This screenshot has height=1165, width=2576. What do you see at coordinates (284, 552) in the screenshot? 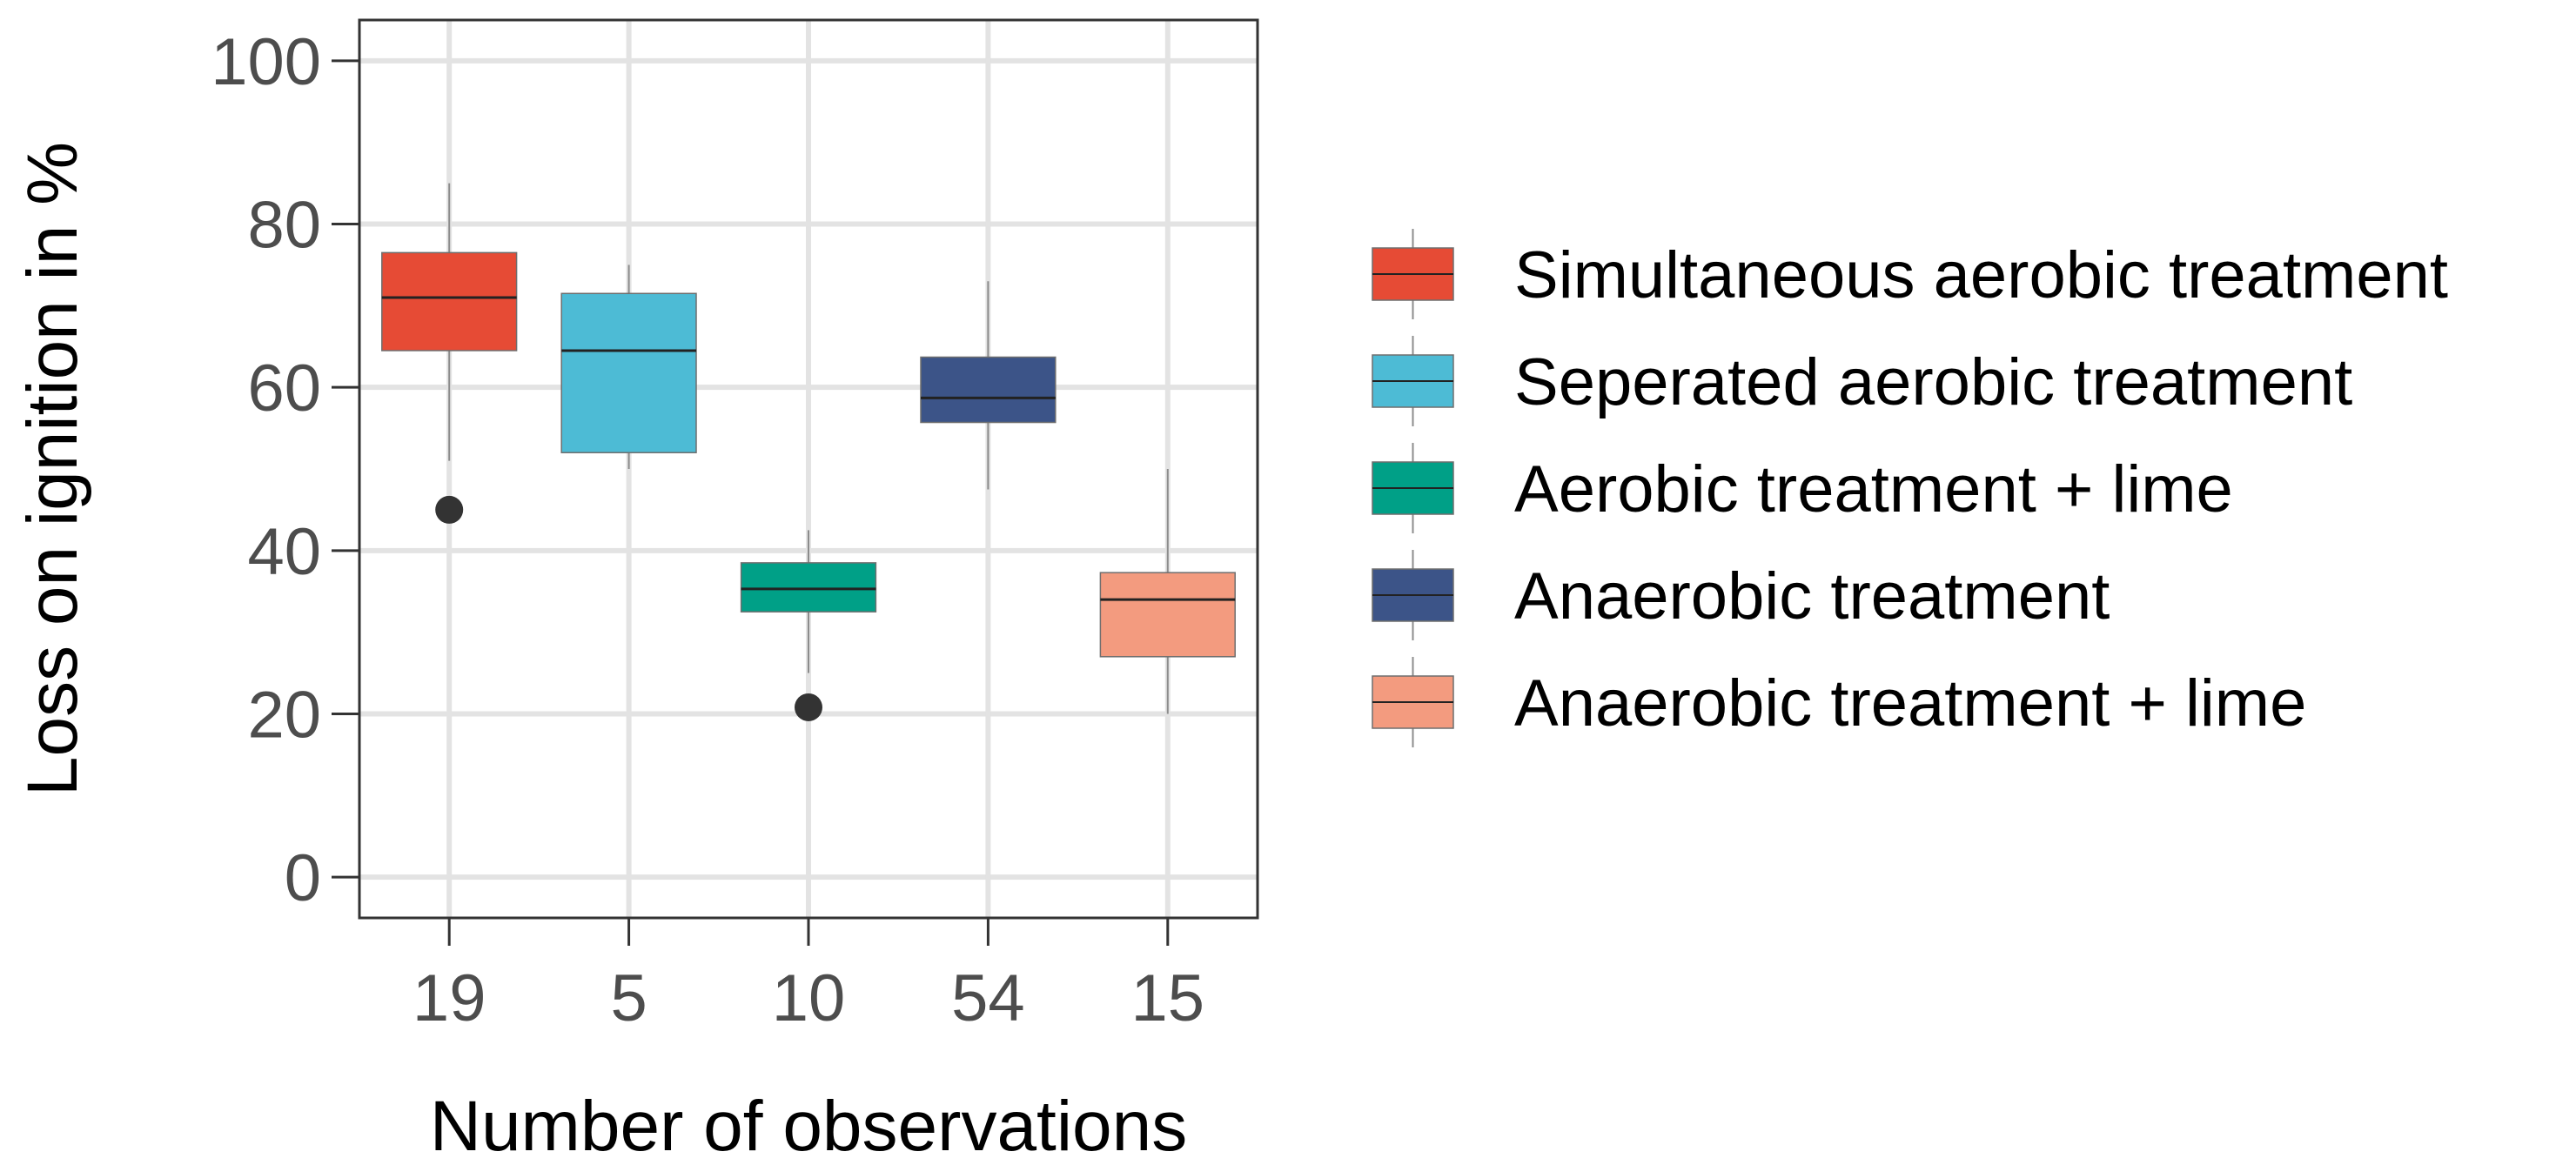
I see `y-tick-label: 40` at bounding box center [284, 552].